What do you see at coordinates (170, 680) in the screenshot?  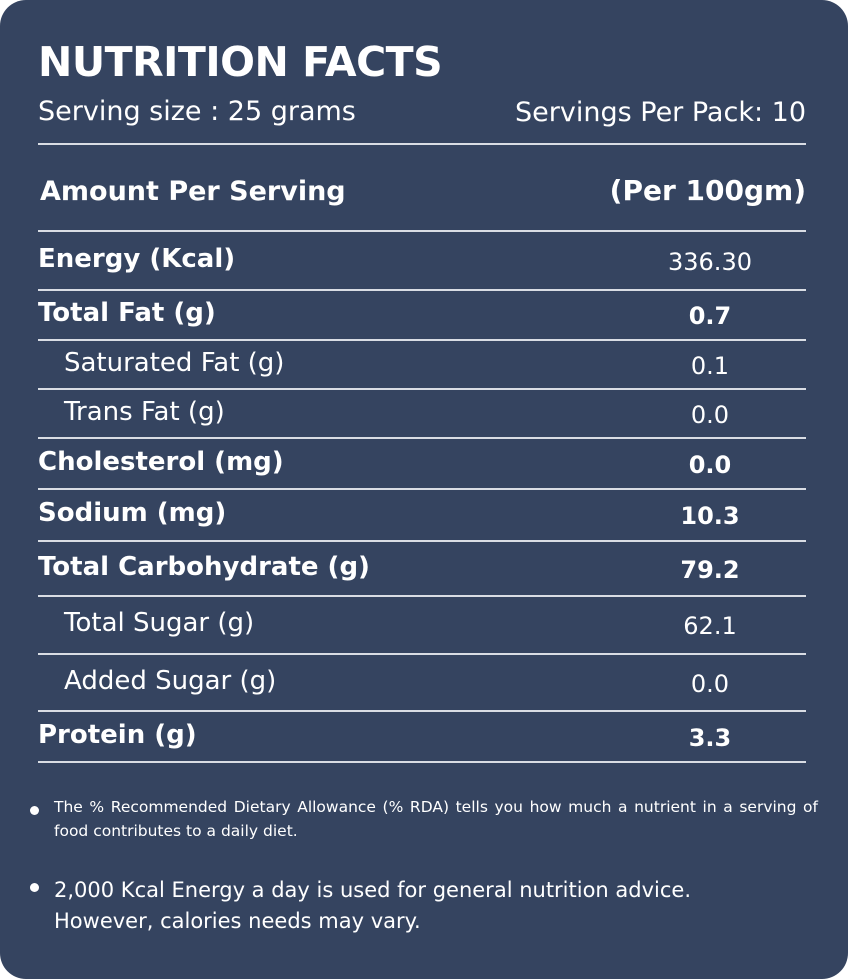 I see `nutrient-name: Added Sugar (g)` at bounding box center [170, 680].